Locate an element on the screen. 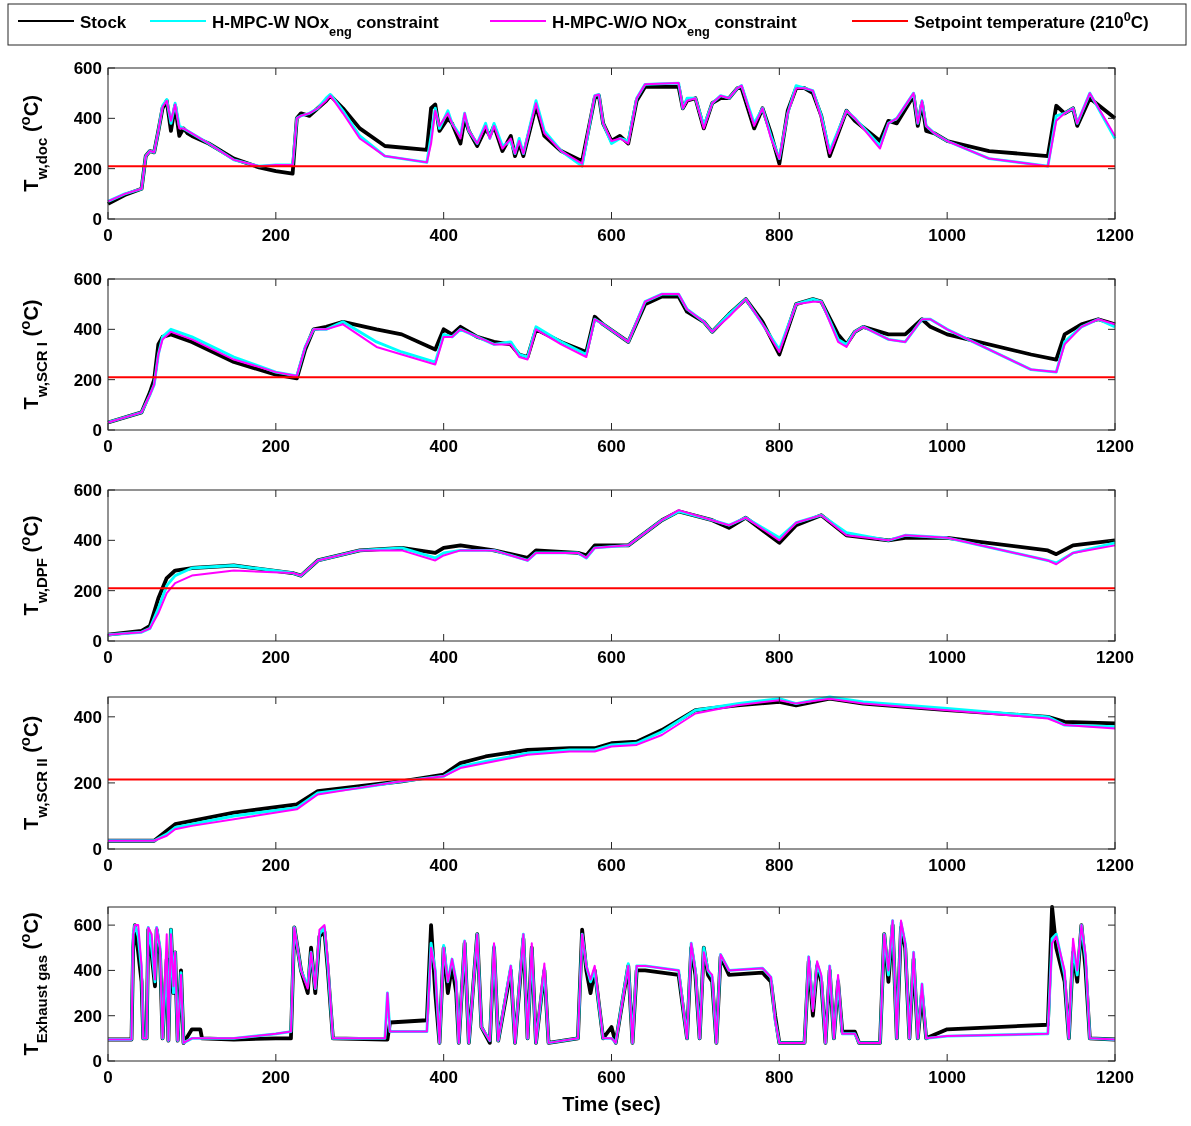  legend-label: Setpoint temperature (210$^{0}$C) is located at coordinates (1031, 20).